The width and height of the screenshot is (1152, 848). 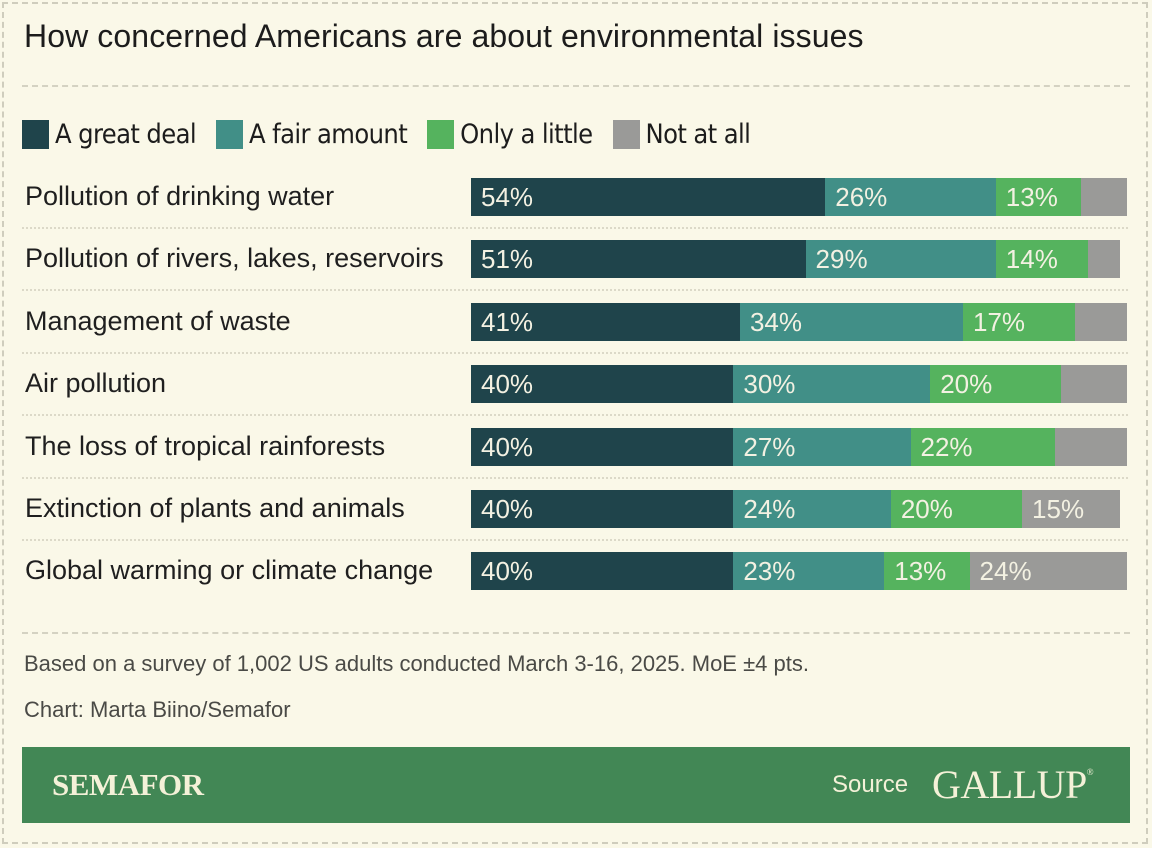 I want to click on legend-label: A great deal, so click(x=126, y=134).